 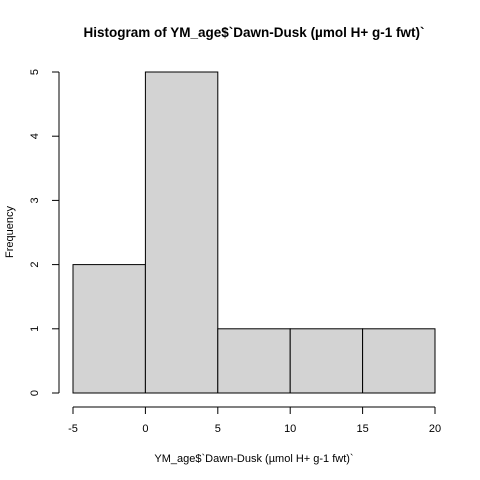 I want to click on x-axis: -5 0 5 10 15 20, so click(x=254, y=420).